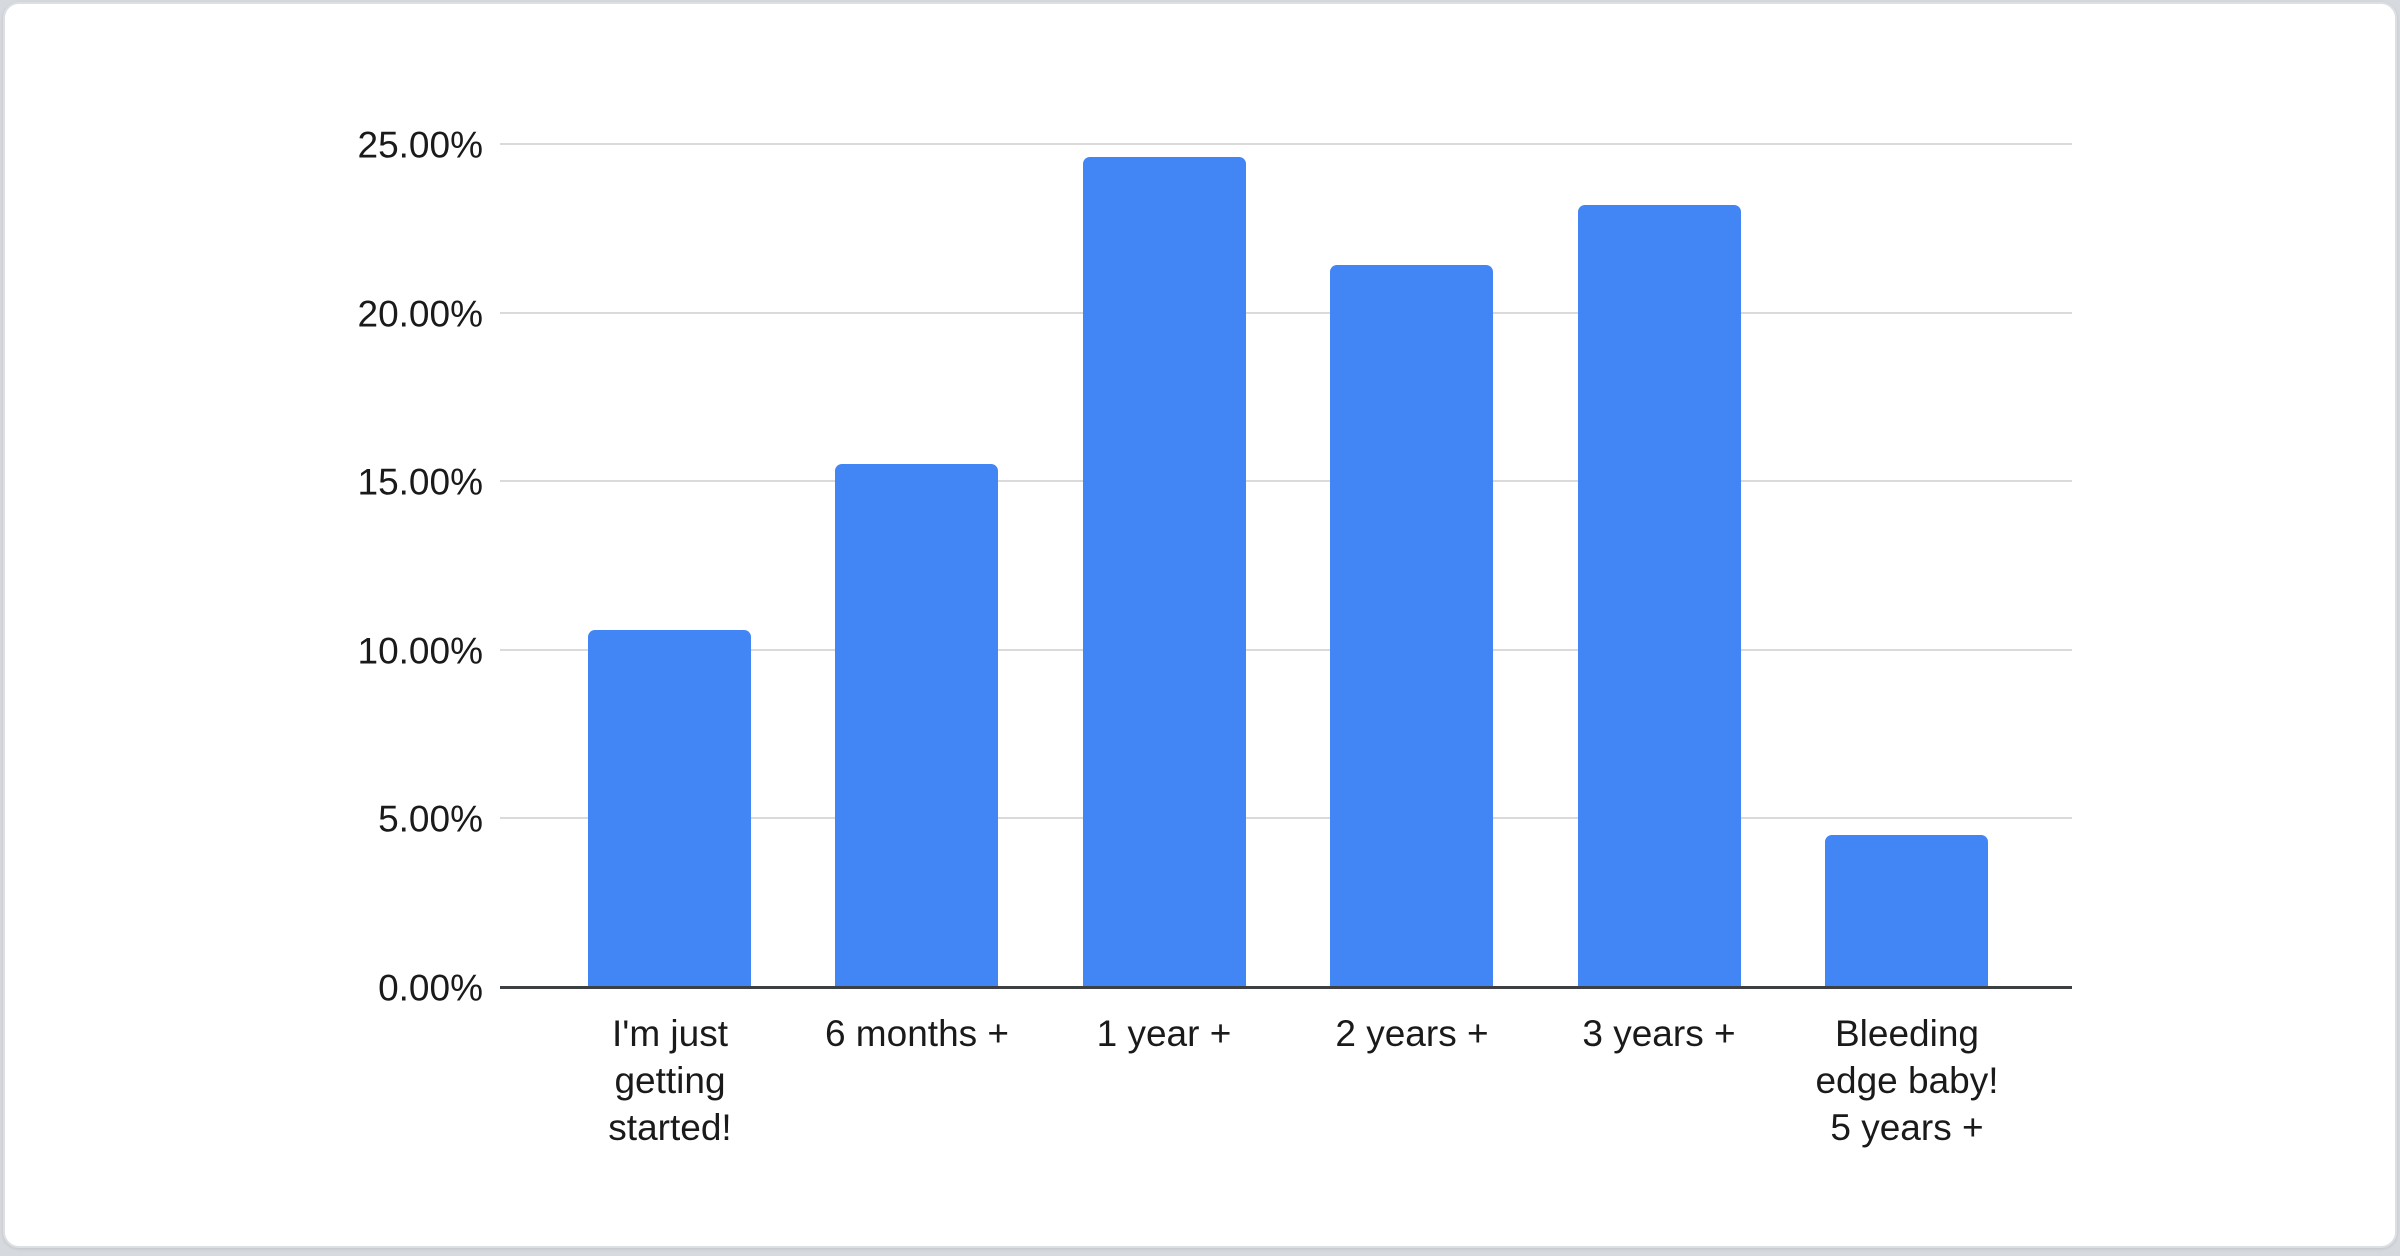  What do you see at coordinates (420, 145) in the screenshot?
I see `y-axis-tick-label: 25.00%` at bounding box center [420, 145].